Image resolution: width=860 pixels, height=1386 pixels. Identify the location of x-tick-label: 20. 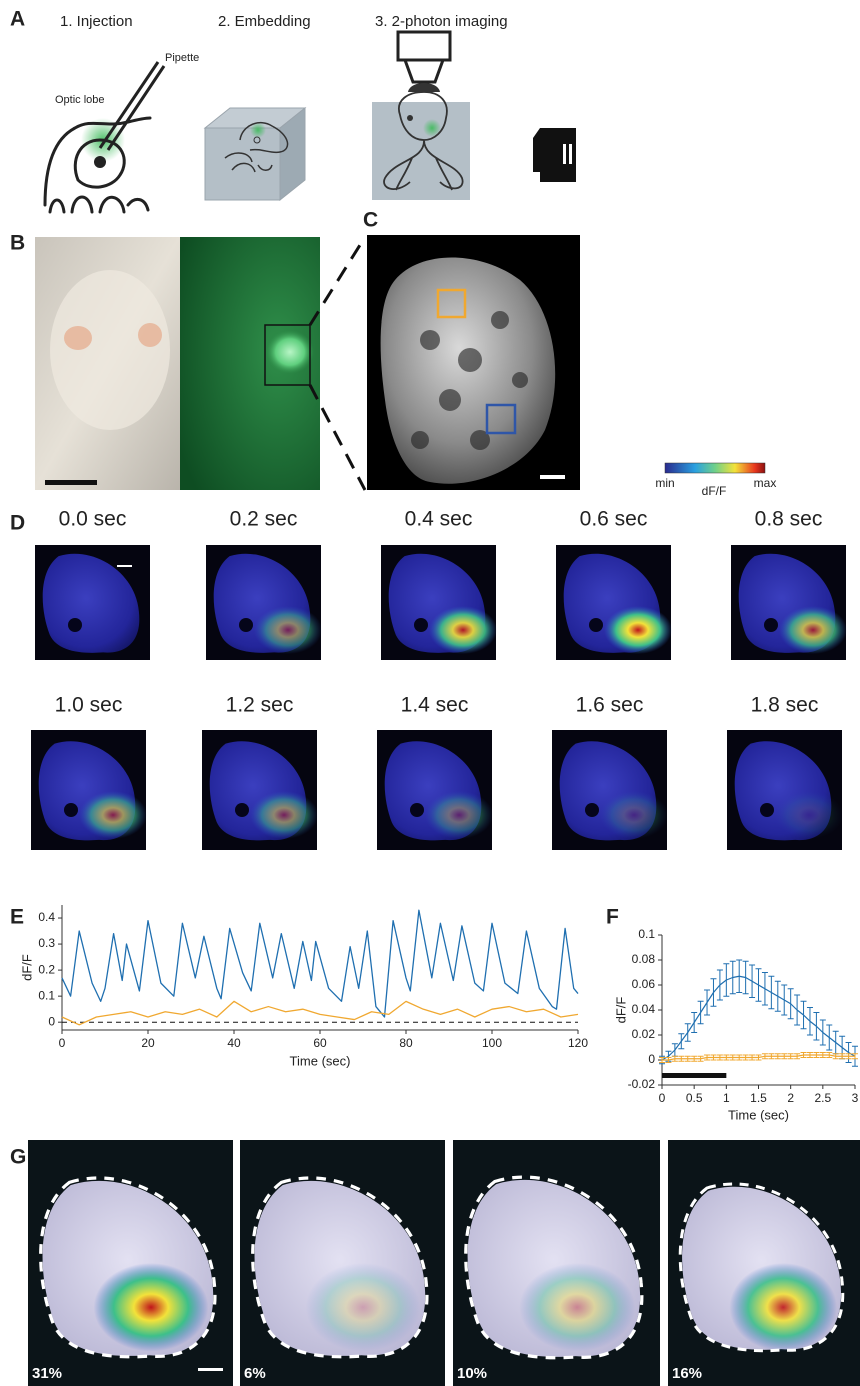
(148, 1043).